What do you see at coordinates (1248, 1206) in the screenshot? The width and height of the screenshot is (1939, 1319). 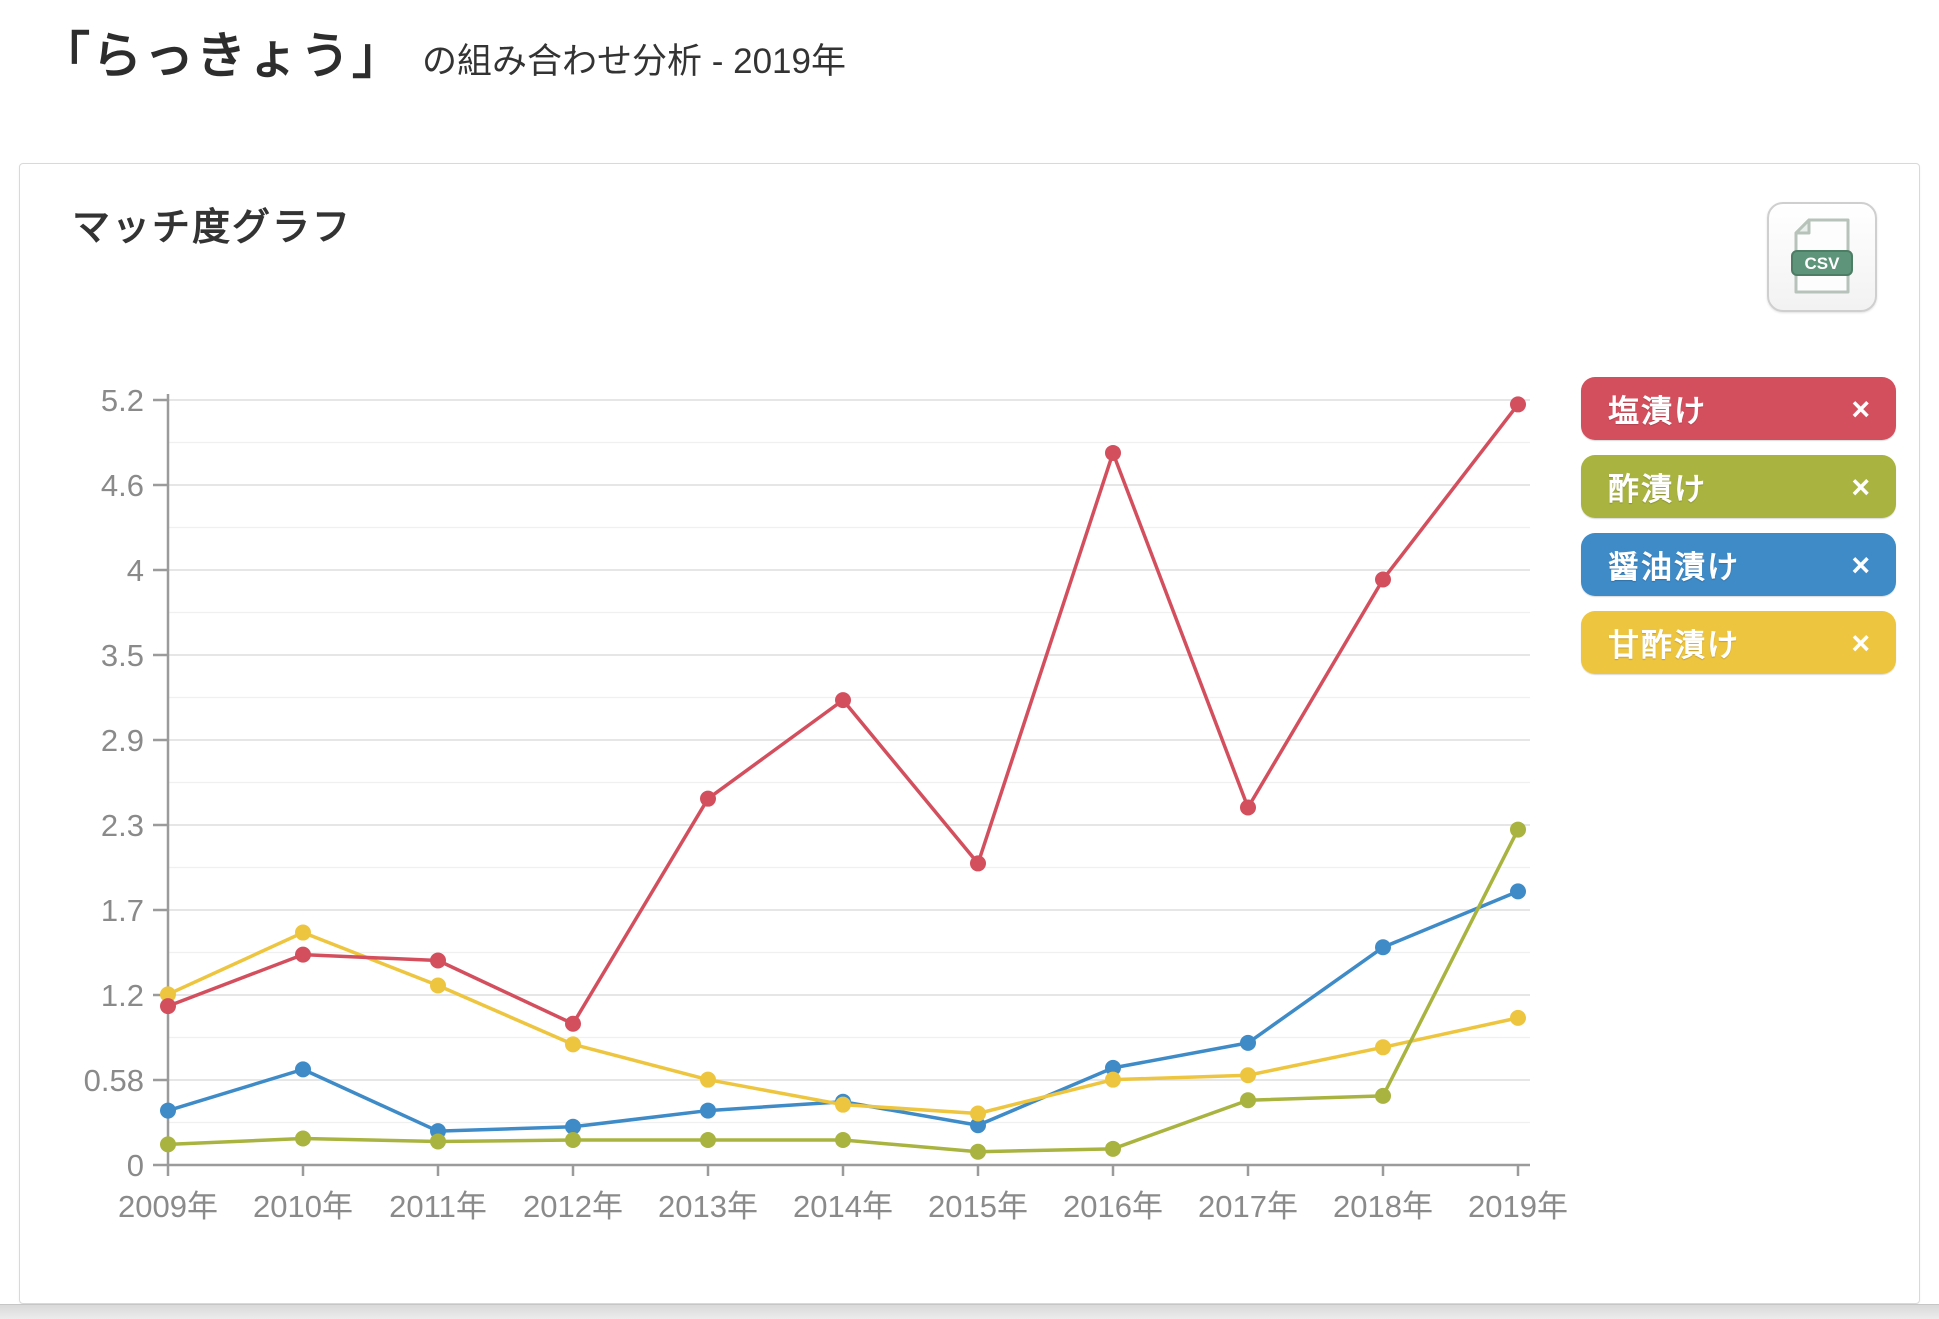 I see `x-tick-label: 2017年` at bounding box center [1248, 1206].